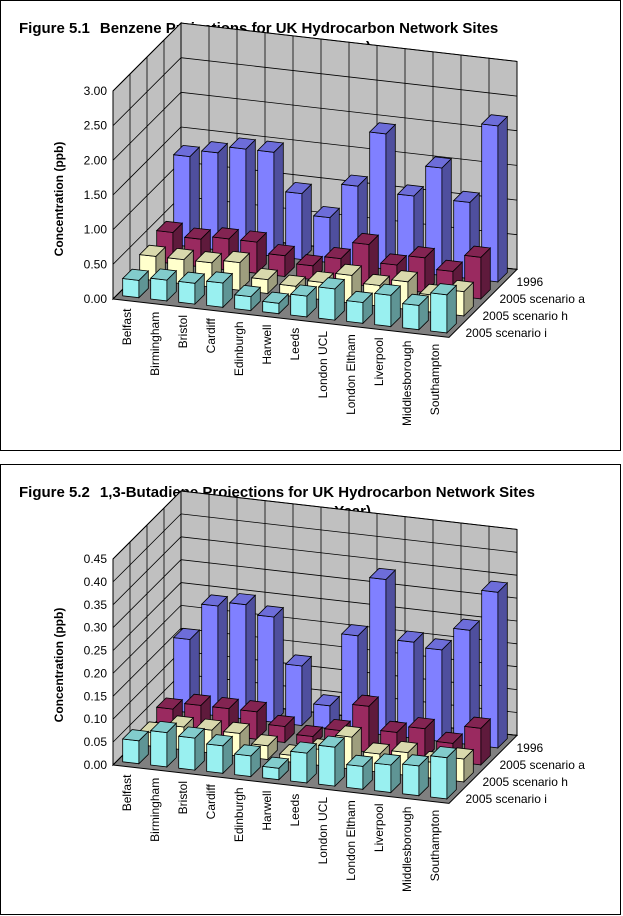  I want to click on x-tick-label: Edinburgh, so click(239, 348).